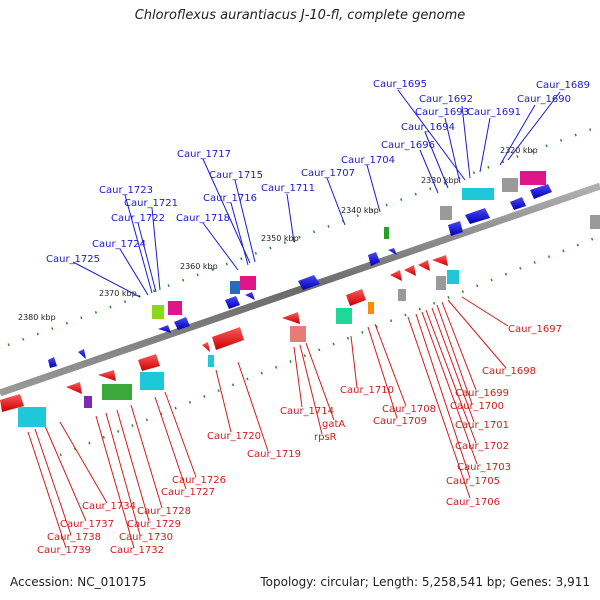 The height and width of the screenshot is (600, 600). What do you see at coordinates (109, 506) in the screenshot?
I see `gene-label: Caur_1734` at bounding box center [109, 506].